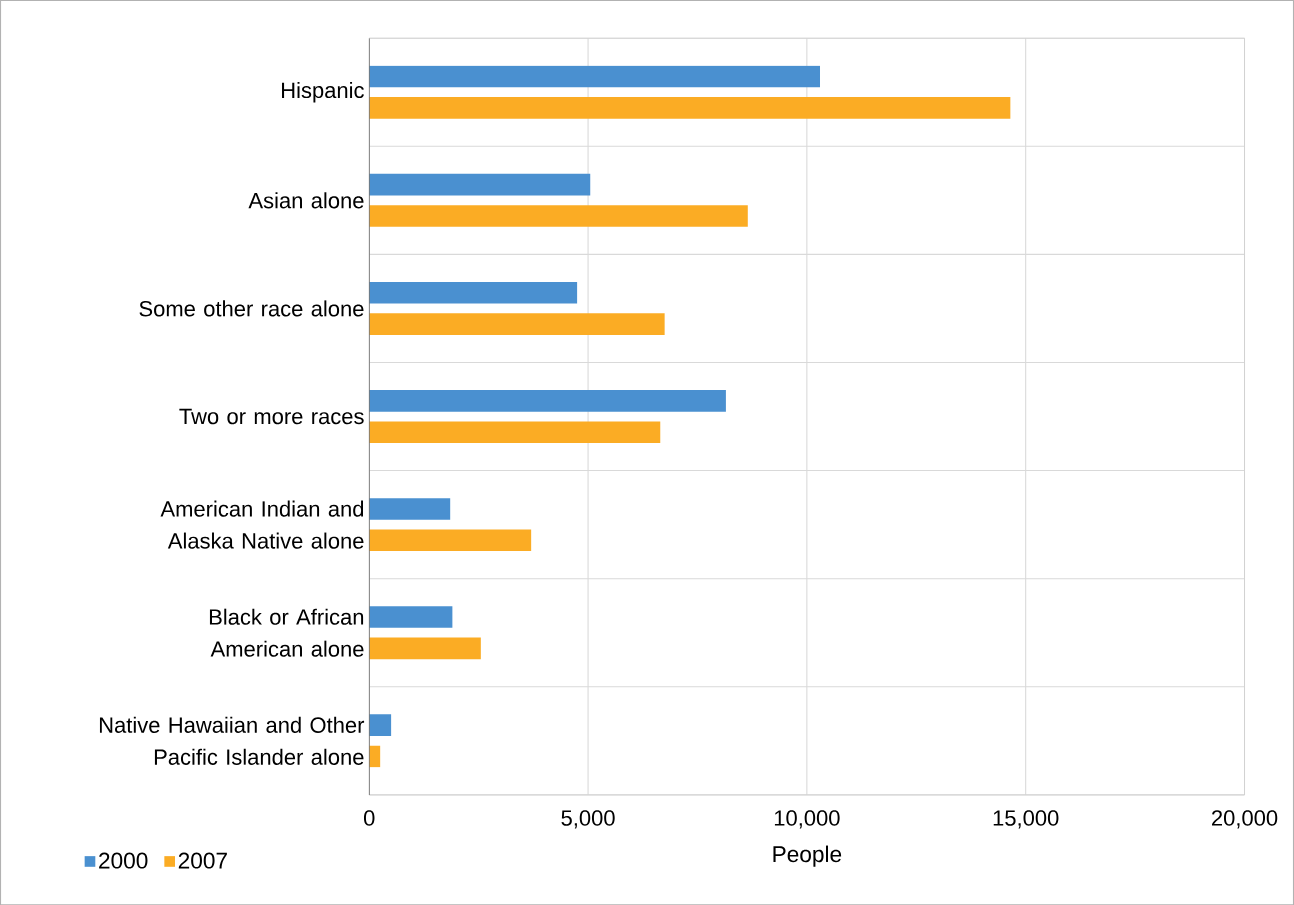 The width and height of the screenshot is (1294, 905). What do you see at coordinates (323, 92) in the screenshot?
I see `y-tick-label: Hispanic` at bounding box center [323, 92].